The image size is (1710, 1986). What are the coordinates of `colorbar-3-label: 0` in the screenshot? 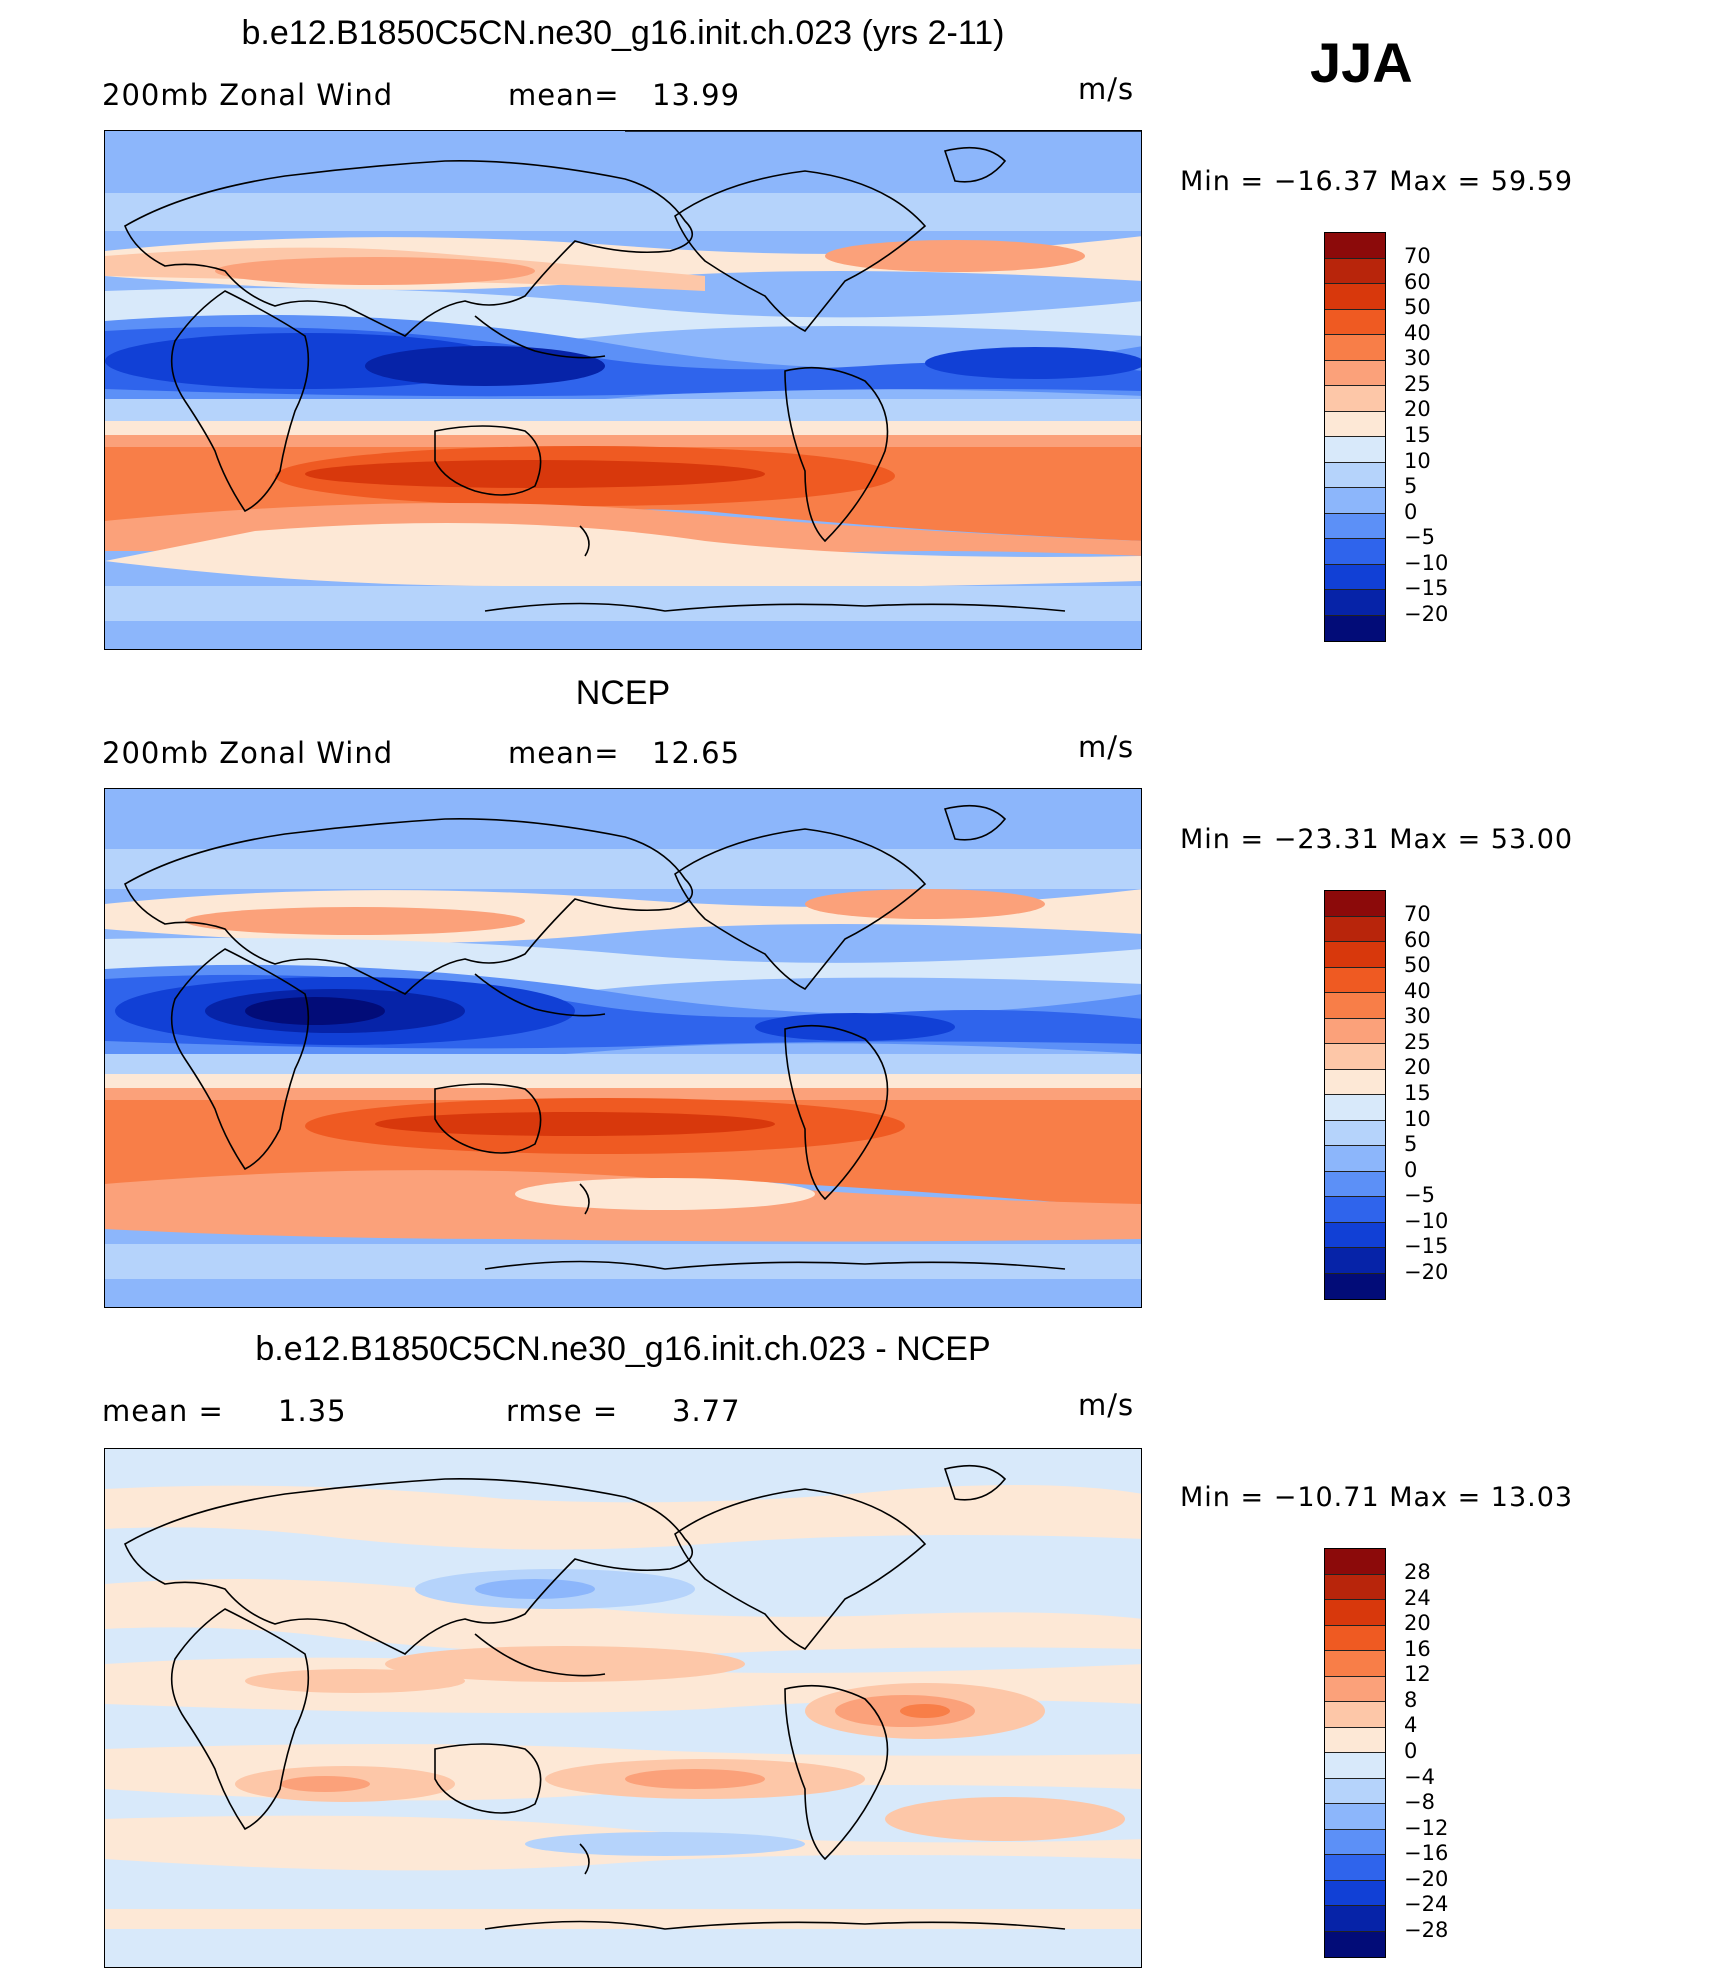 It's located at (1411, 1751).